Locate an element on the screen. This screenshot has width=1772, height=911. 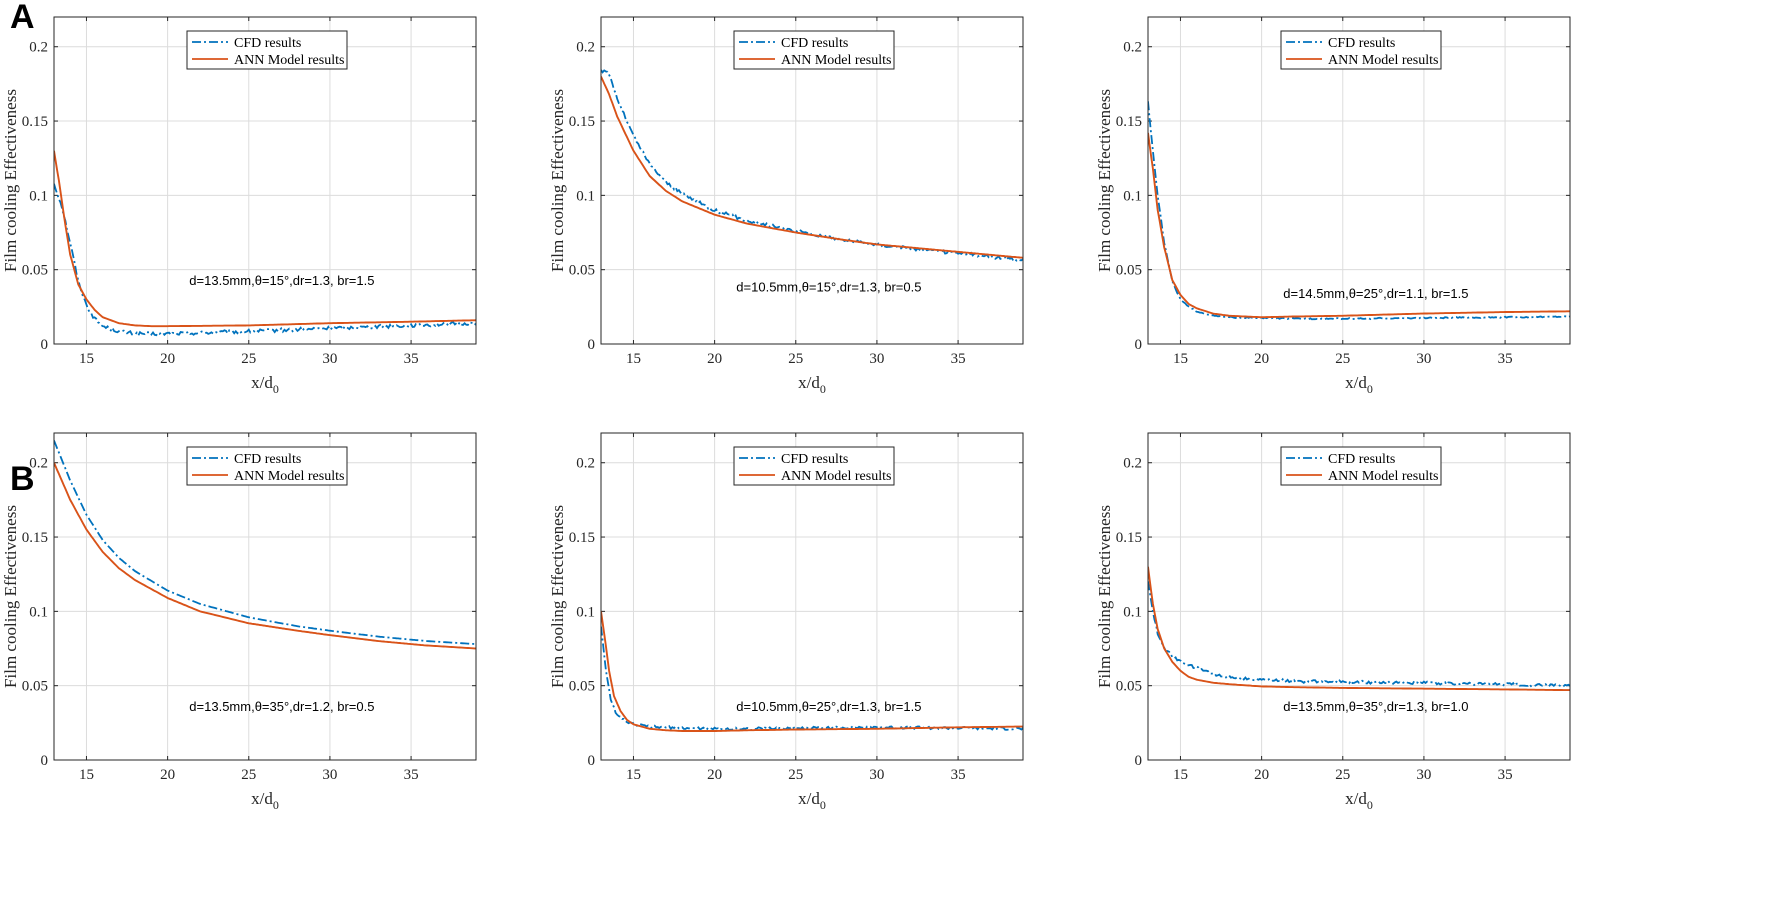
row-label-a: A is located at coordinates (22, 18).